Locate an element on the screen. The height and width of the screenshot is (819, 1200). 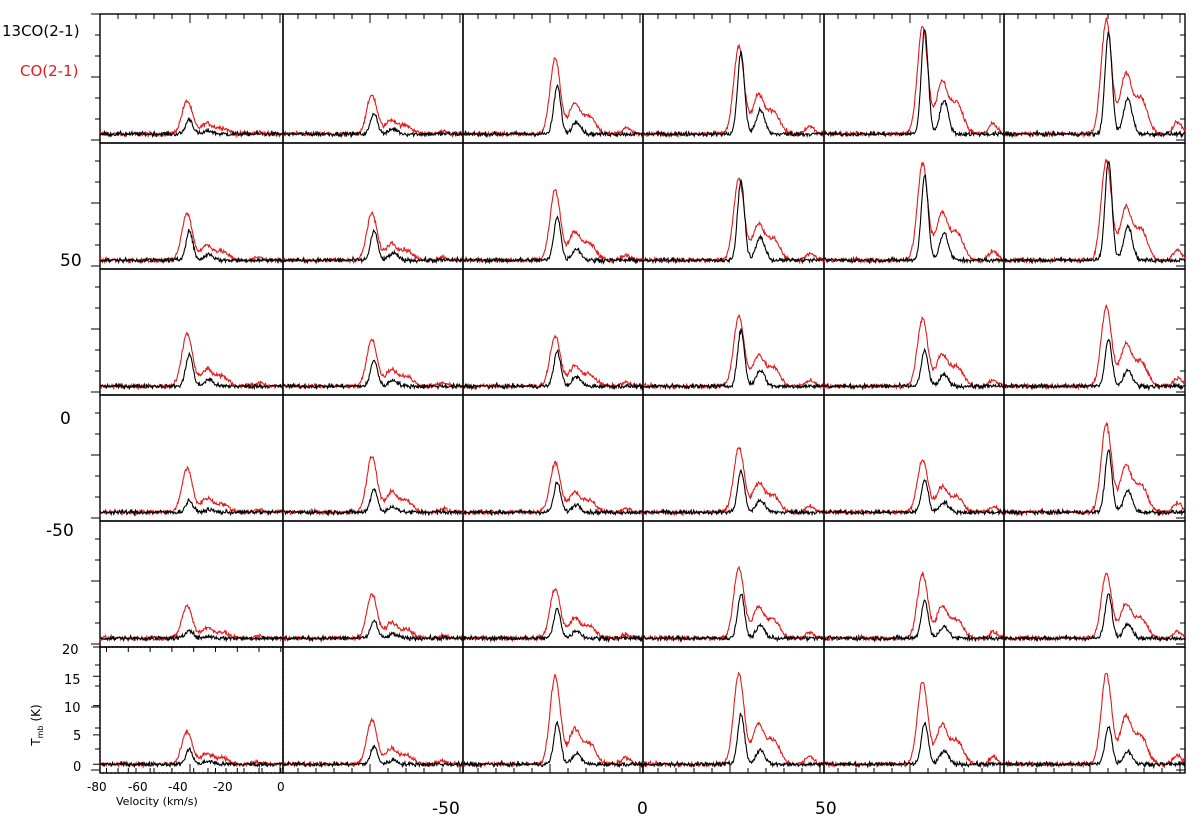
panel-r6-c4 is located at coordinates (733, 710).